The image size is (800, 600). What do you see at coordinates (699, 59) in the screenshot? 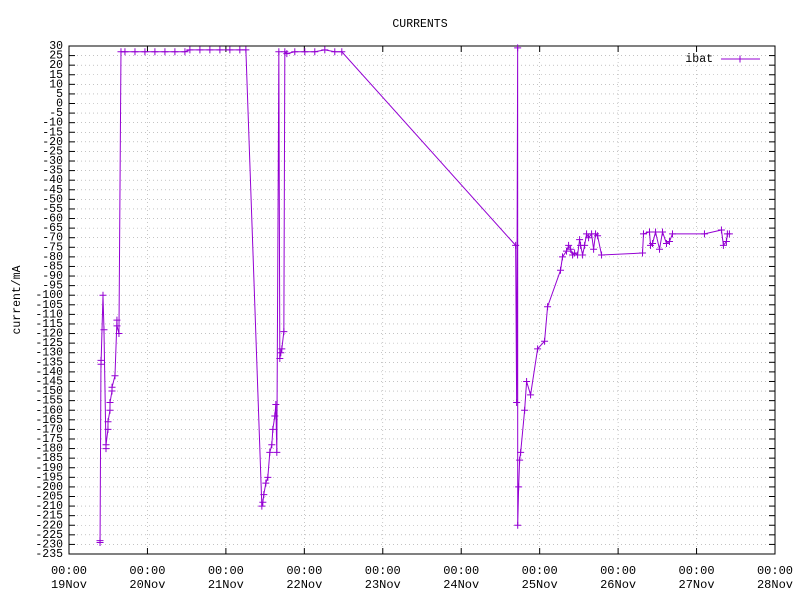
I see `legend-label: ibat` at bounding box center [699, 59].